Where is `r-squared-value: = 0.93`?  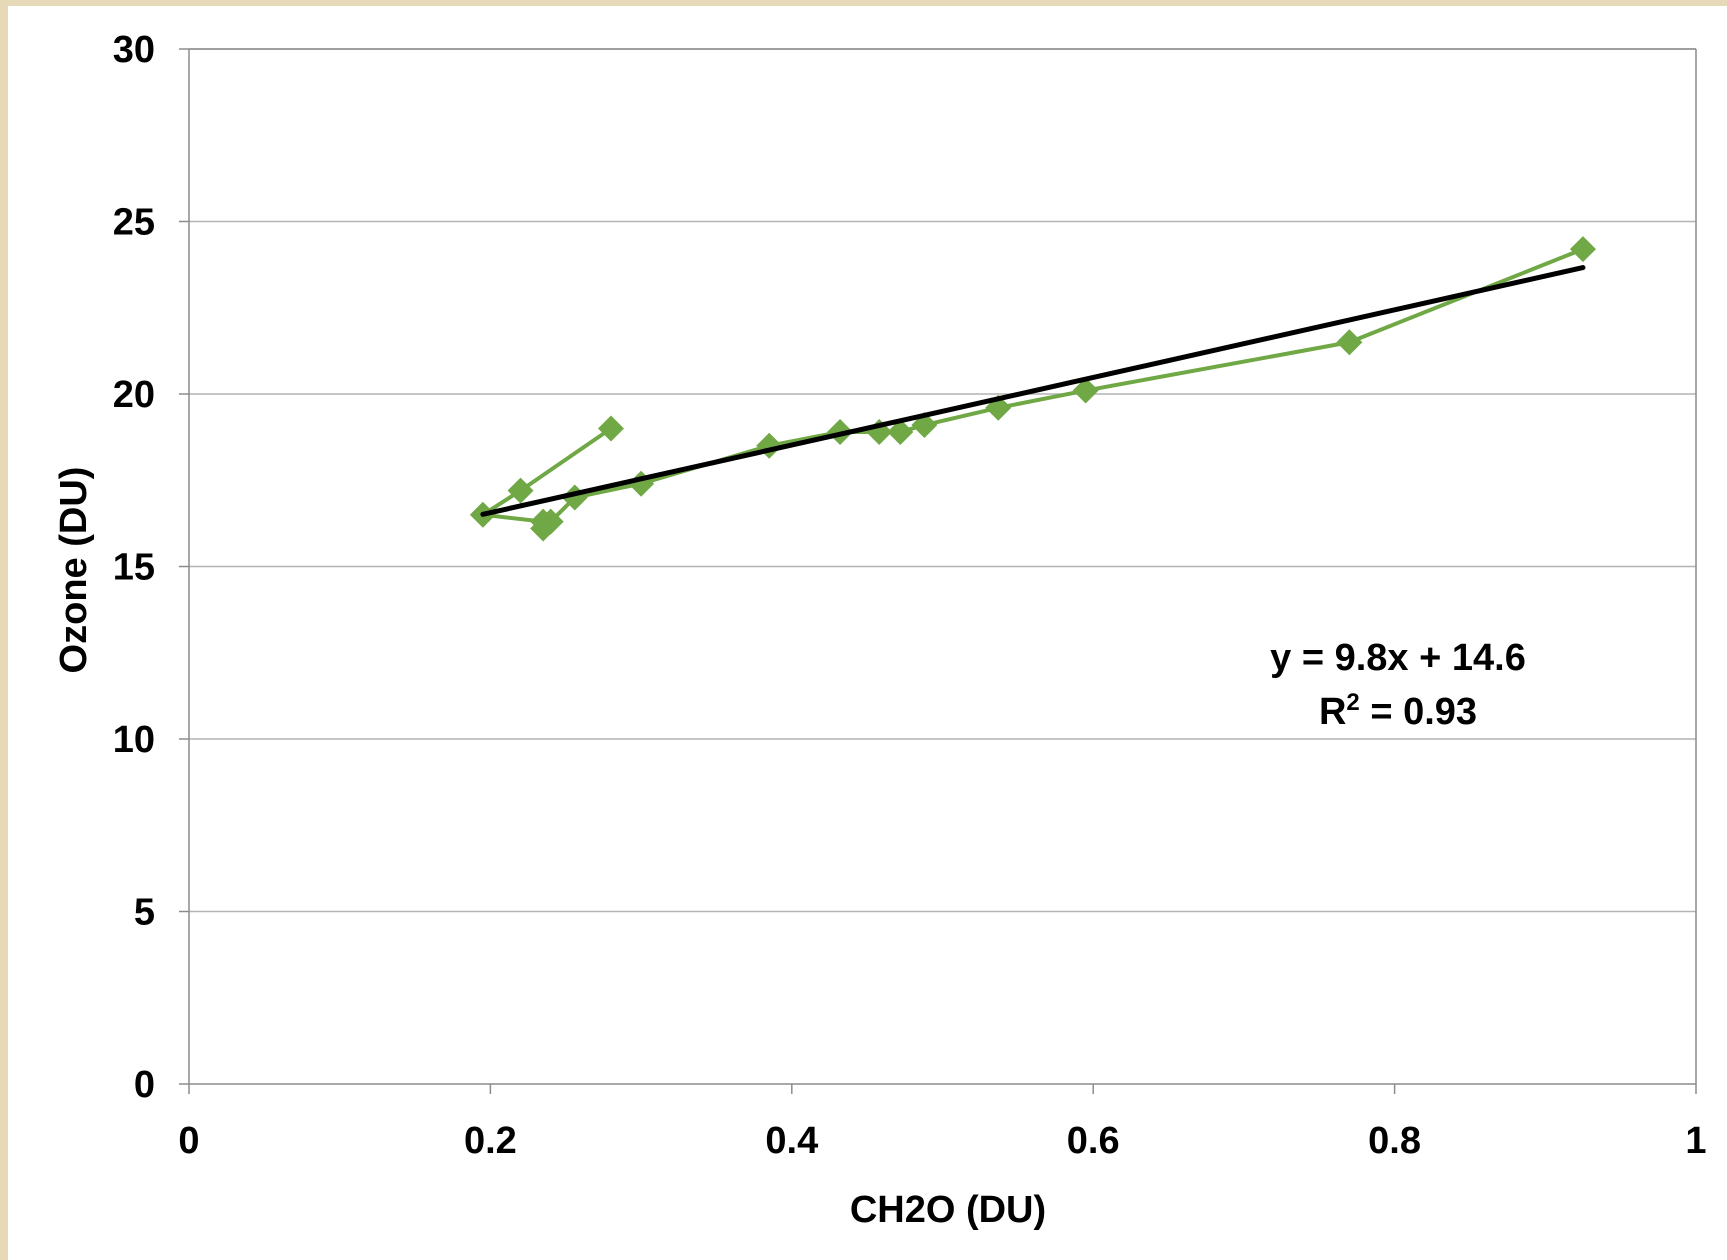
r-squared-value: = 0.93 is located at coordinates (1418, 712).